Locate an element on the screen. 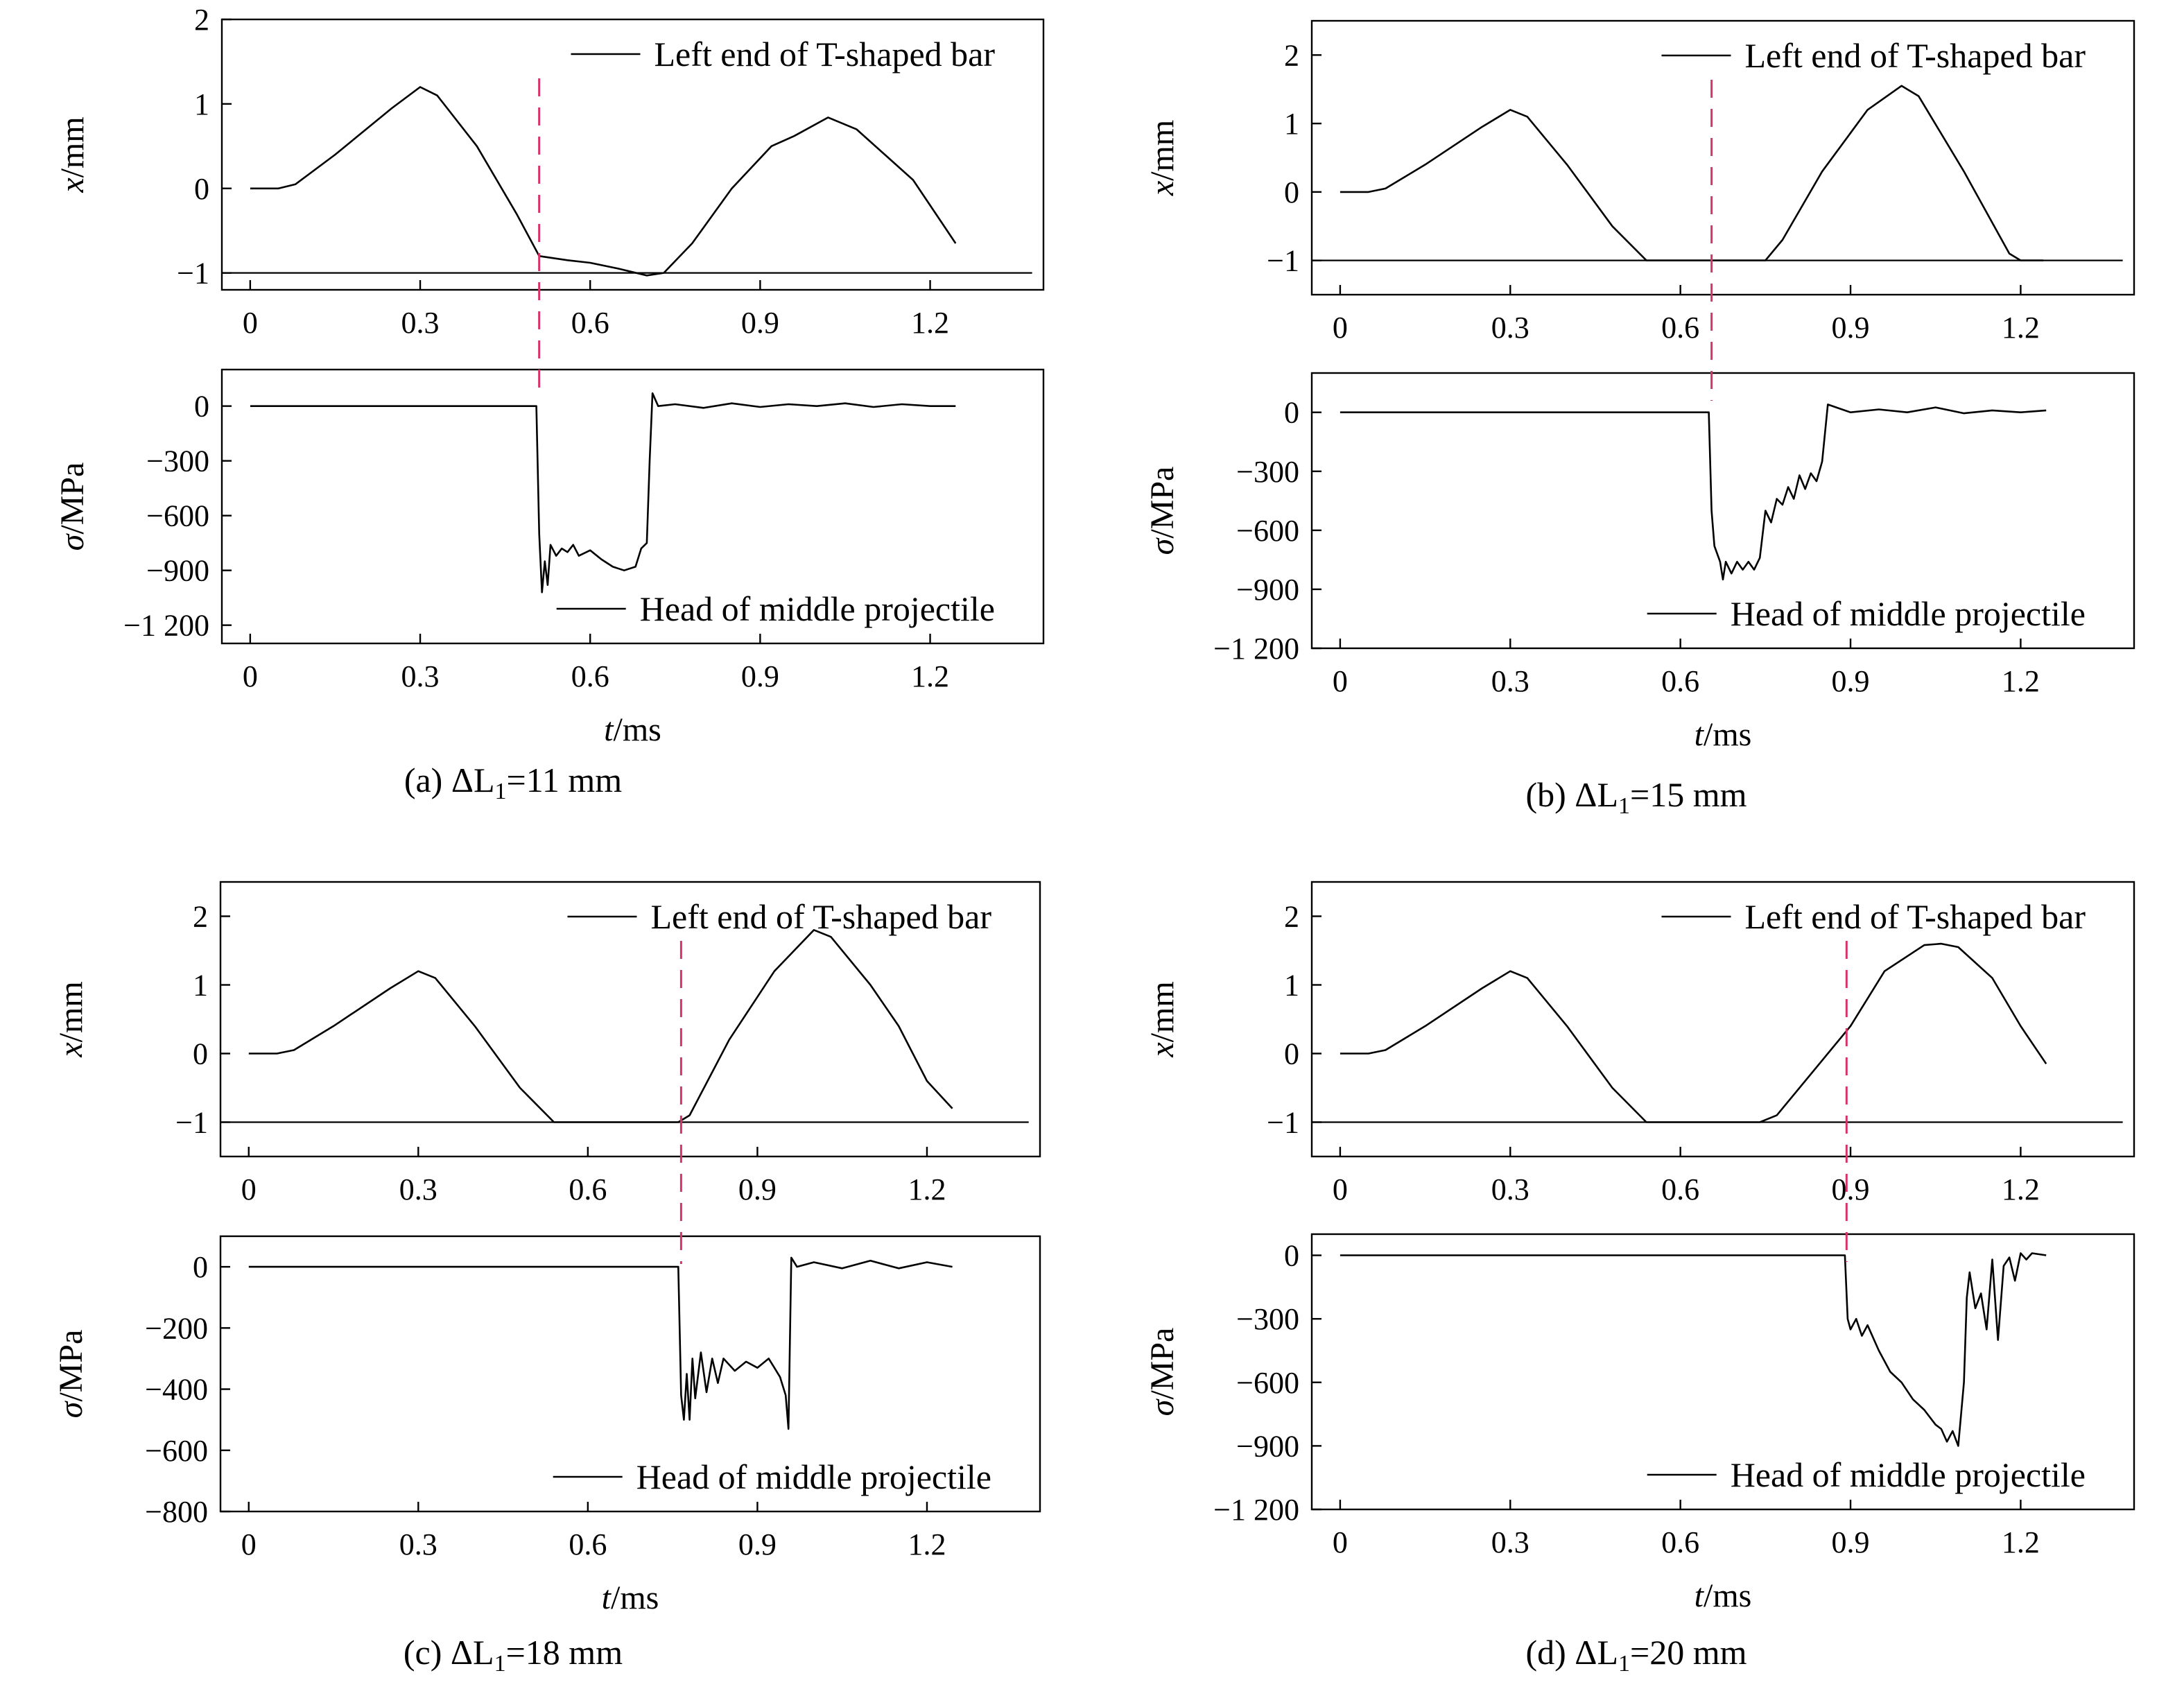 This screenshot has height=1698, width=2184. legend-label: Left end of T-shaped bar is located at coordinates (820, 917).